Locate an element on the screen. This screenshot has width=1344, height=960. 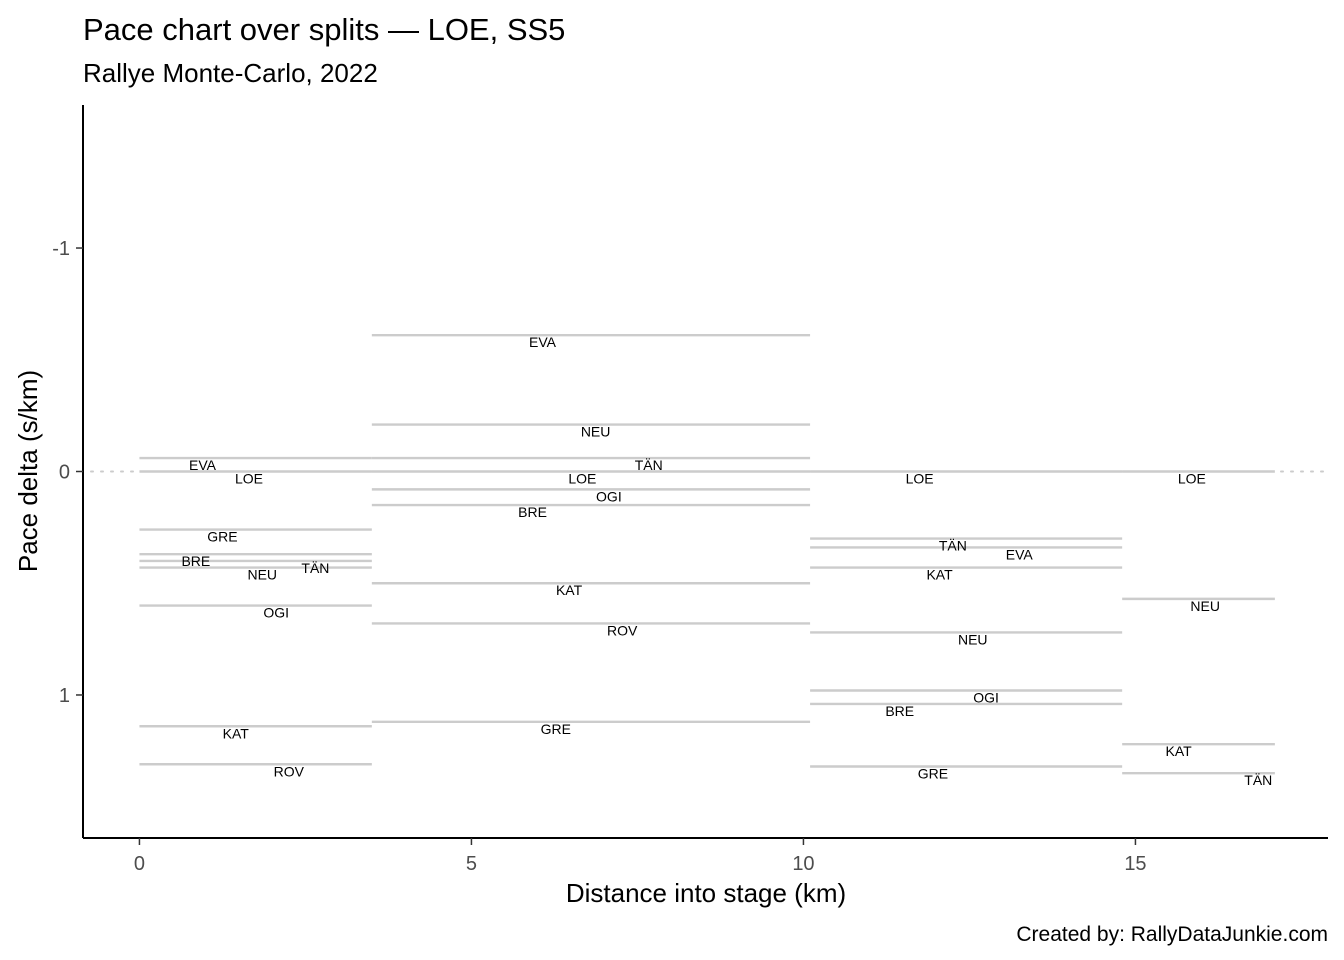
segment-label-tän-split1: TÄN is located at coordinates (315, 568).